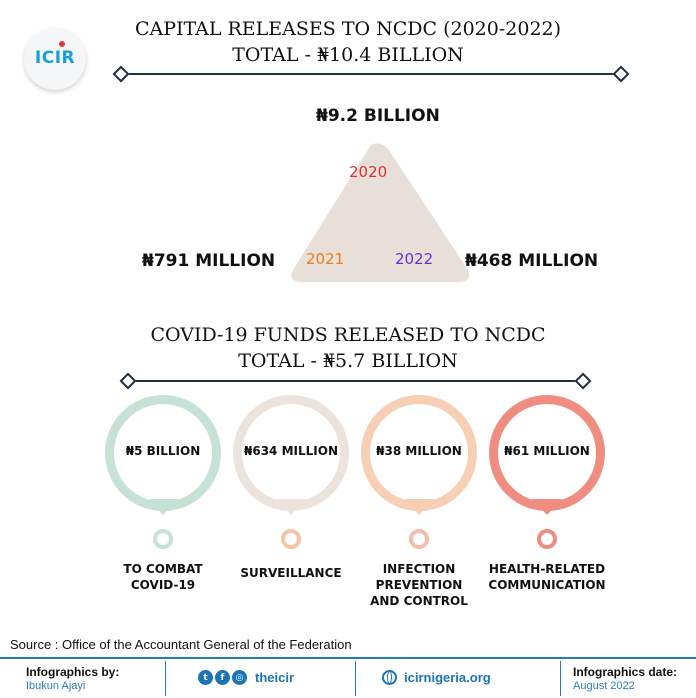  I want to click on pin-amount: ₦634 MILLION, so click(291, 451).